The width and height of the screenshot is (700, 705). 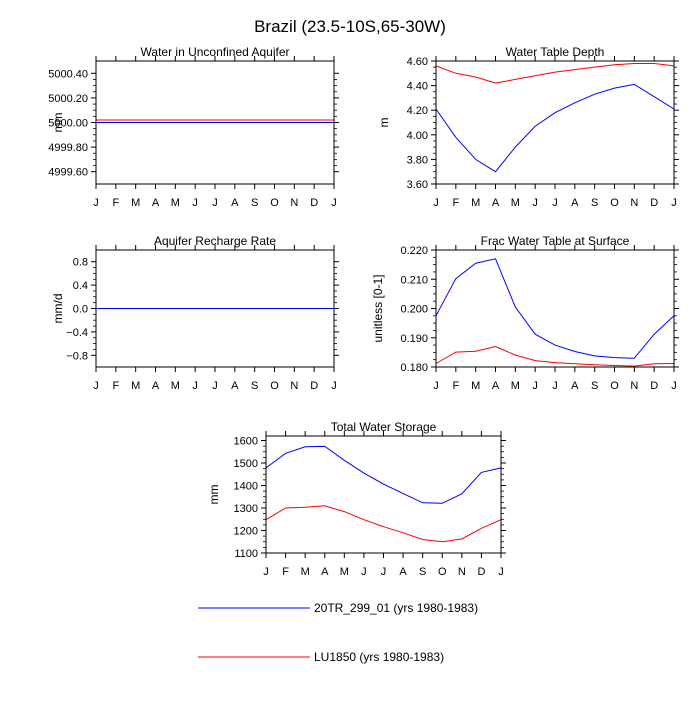 What do you see at coordinates (235, 386) in the screenshot?
I see `xtick-label-aquifer-recharge-rate: A` at bounding box center [235, 386].